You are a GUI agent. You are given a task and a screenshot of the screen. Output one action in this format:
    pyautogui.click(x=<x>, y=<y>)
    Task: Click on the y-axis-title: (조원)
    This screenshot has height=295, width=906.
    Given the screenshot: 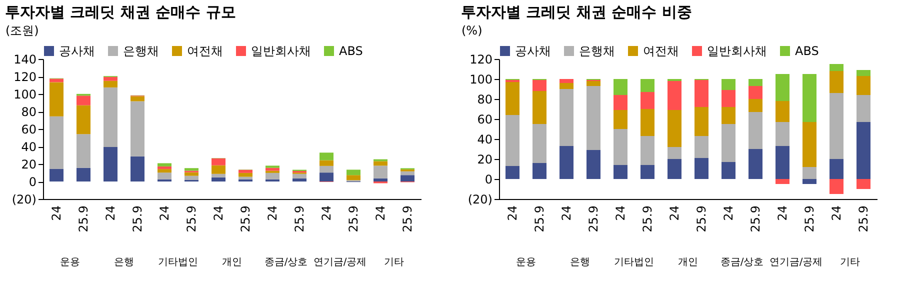 What is the action you would take?
    pyautogui.click(x=22, y=31)
    